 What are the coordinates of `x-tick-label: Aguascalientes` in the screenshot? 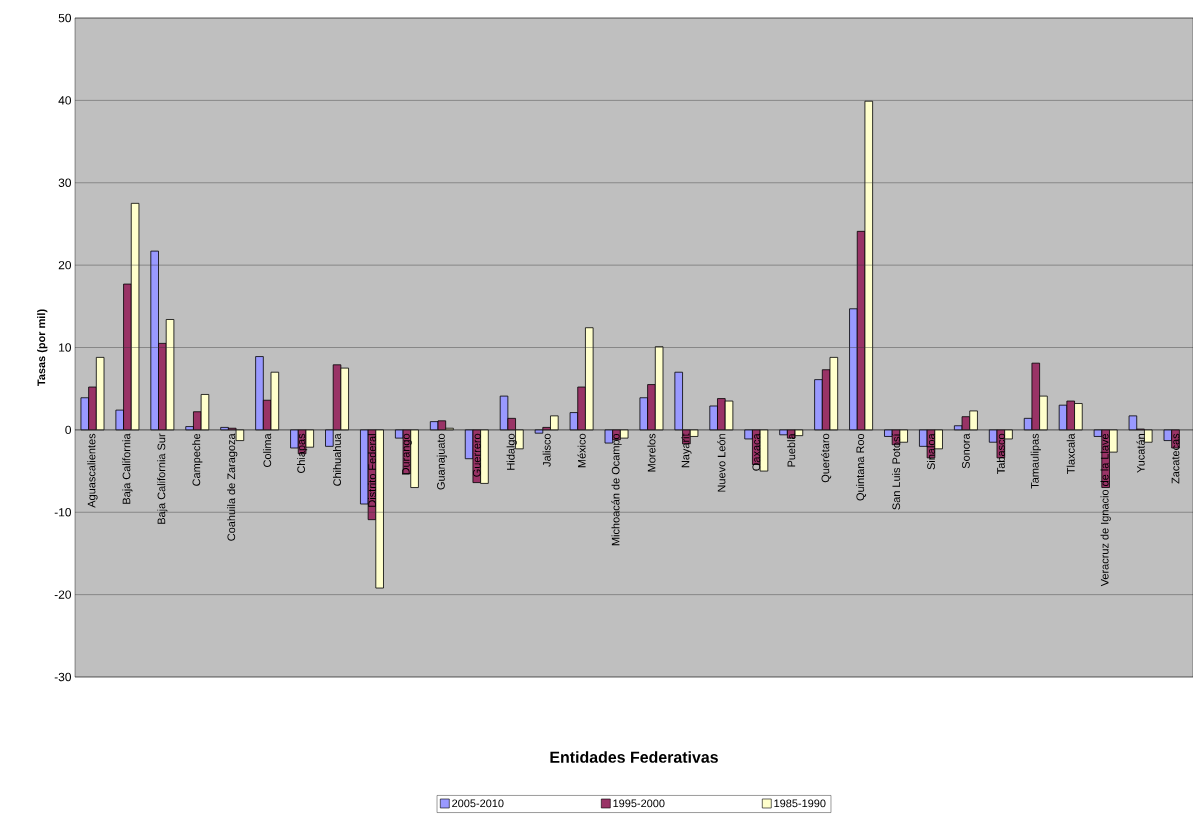 It's located at (92, 470).